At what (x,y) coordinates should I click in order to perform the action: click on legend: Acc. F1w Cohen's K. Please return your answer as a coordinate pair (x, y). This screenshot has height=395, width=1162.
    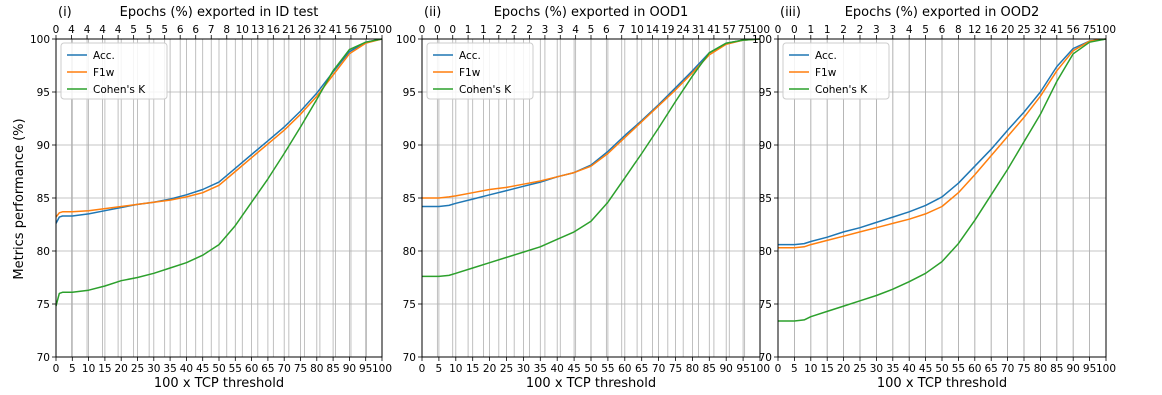
    Looking at the image, I should click on (480, 71).